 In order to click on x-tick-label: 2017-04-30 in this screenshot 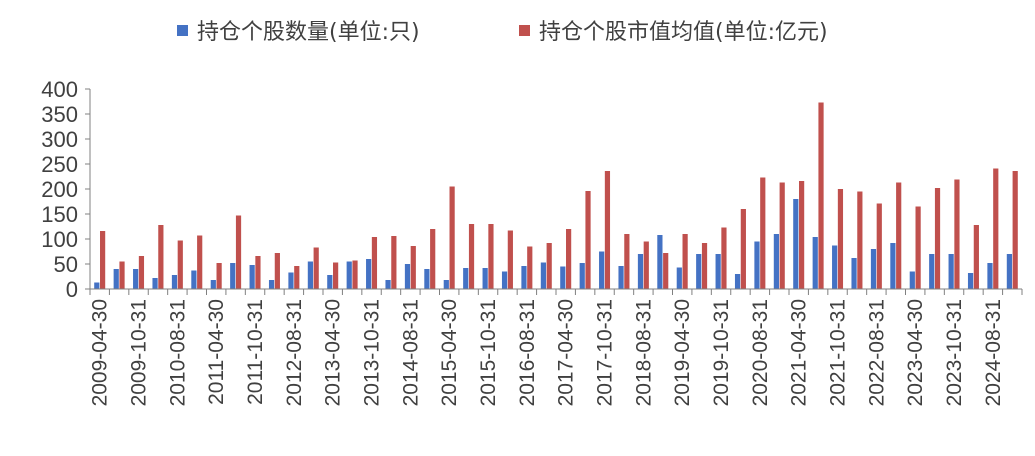, I will do `click(566, 352)`.